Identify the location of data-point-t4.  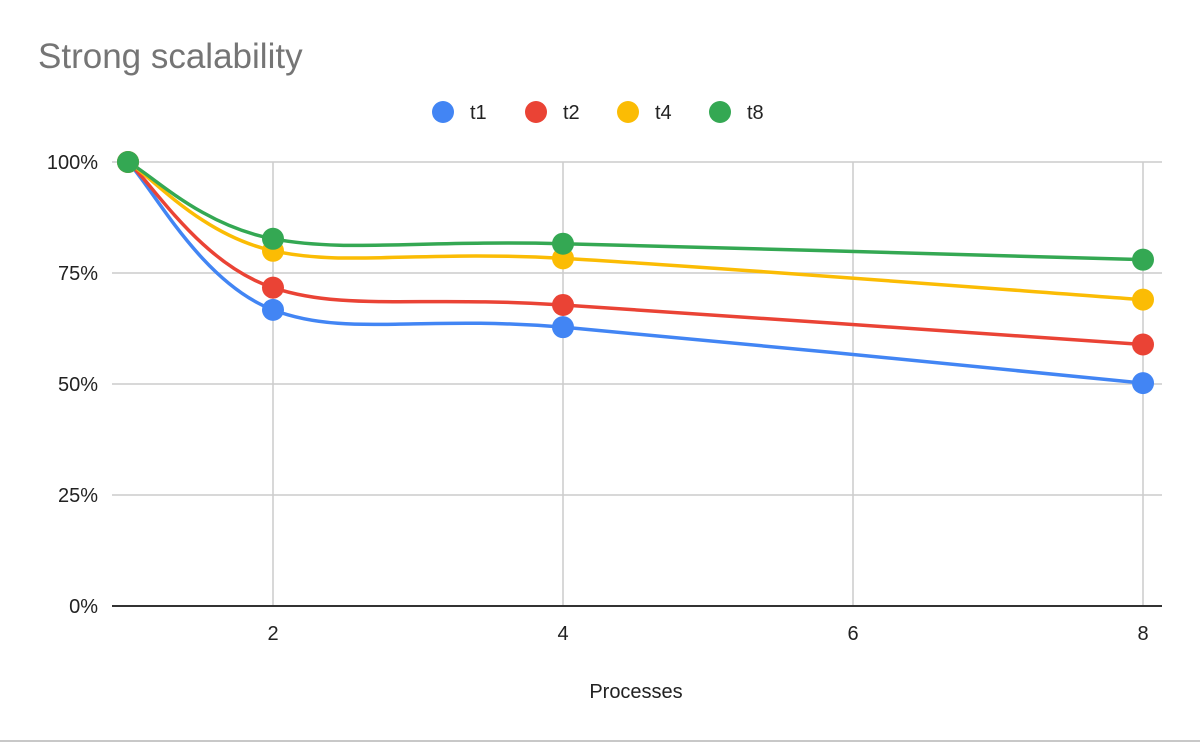
(1143, 299).